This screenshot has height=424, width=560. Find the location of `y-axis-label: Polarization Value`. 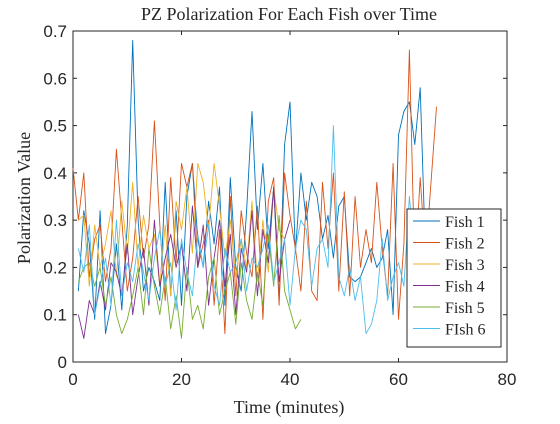

y-axis-label: Polarization Value is located at coordinates (24, 198).